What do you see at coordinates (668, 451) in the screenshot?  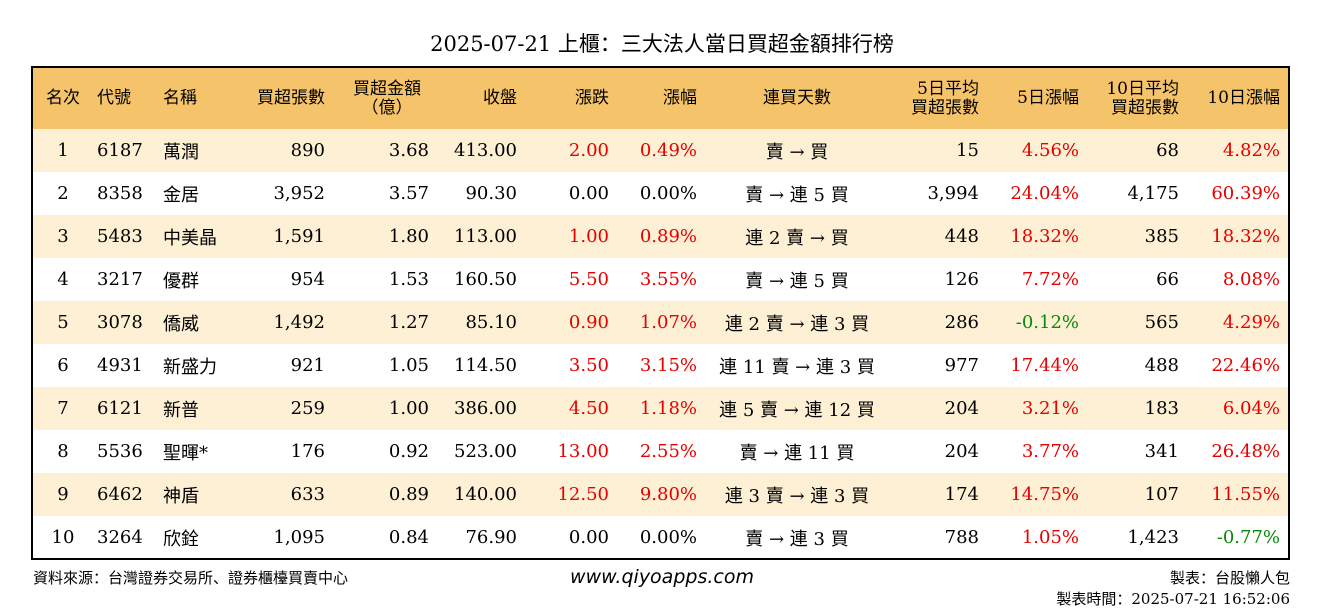 I see `cell-pct: 2.55%` at bounding box center [668, 451].